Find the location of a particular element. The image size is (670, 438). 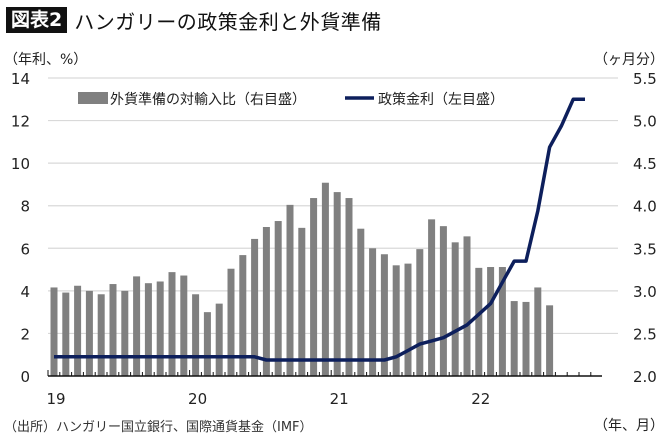

left-tick-label: 4 is located at coordinates (25, 292).